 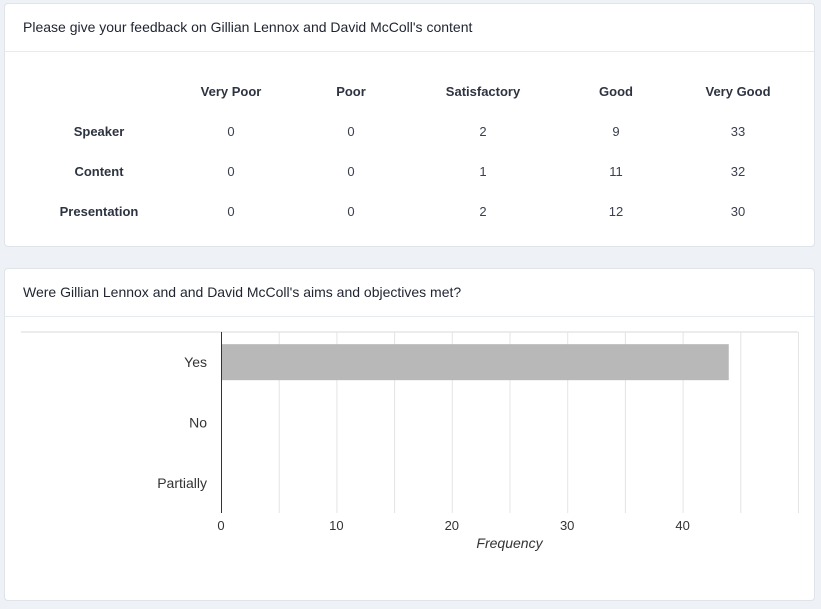 I want to click on category-label-partially: Partially, so click(x=182, y=483).